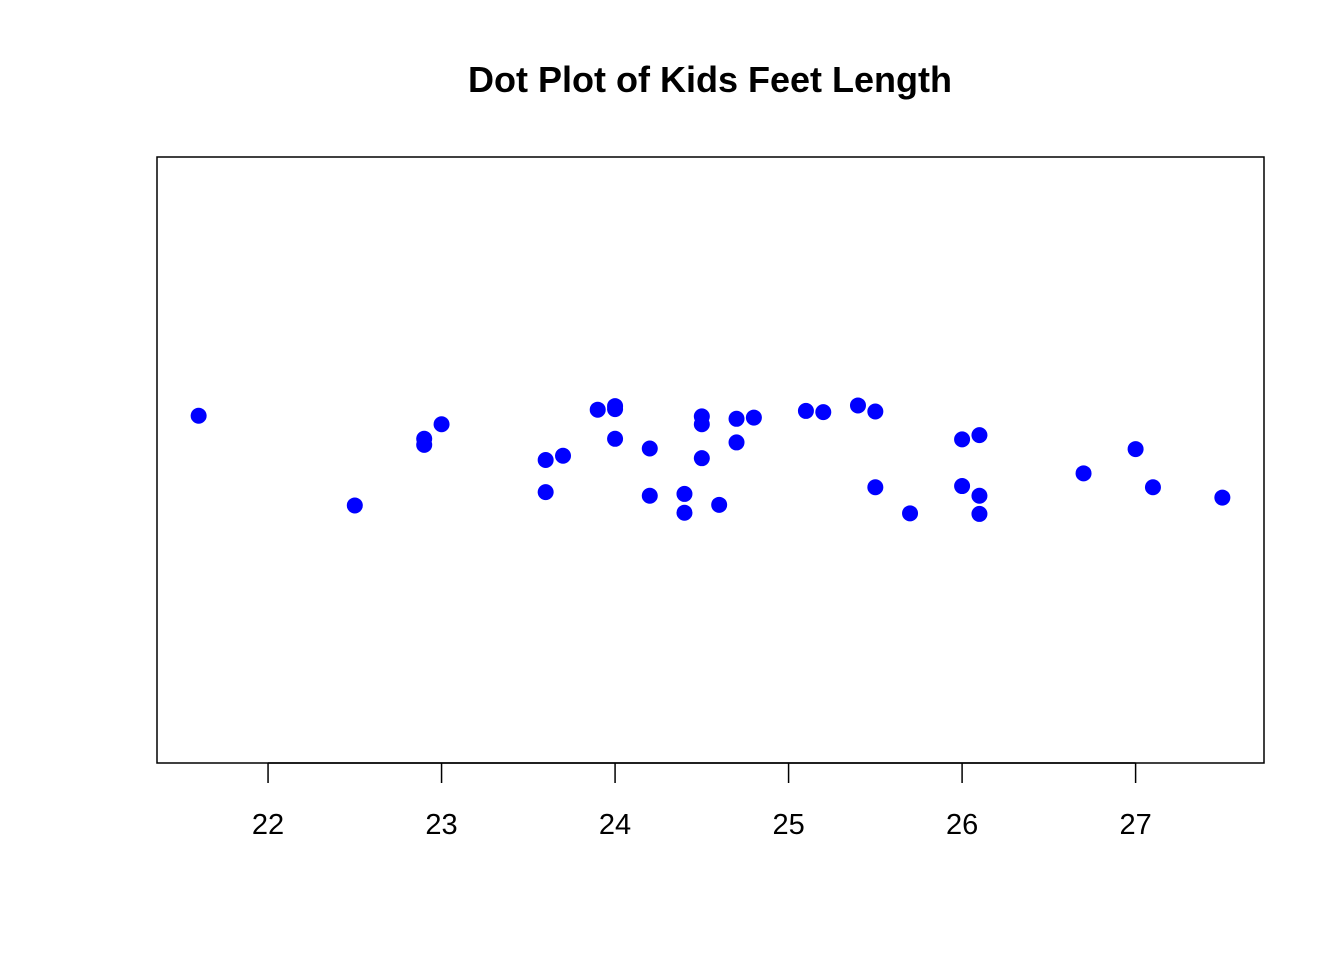  I want to click on x-tick-label: 23, so click(441, 825).